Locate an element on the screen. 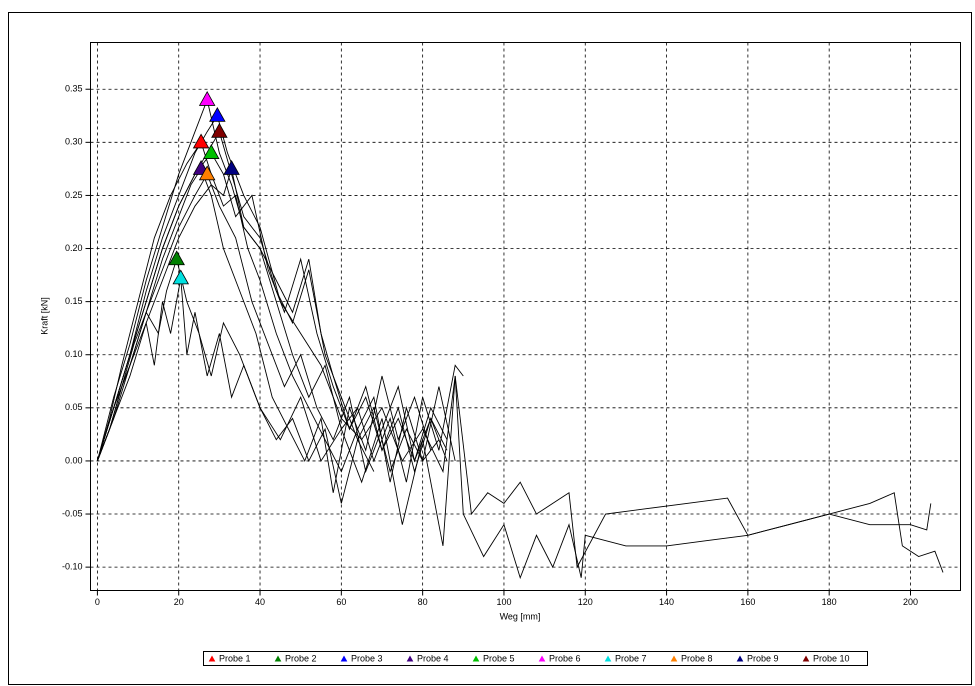 This screenshot has height=686, width=975. legend-label: Probe 9 is located at coordinates (763, 658).